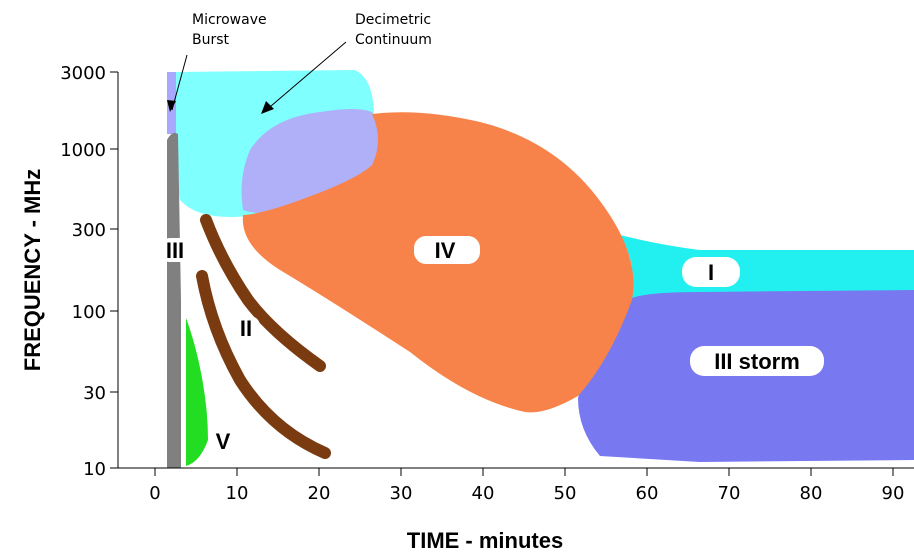 The image size is (914, 554). Describe the element at coordinates (211, 40) in the screenshot. I see `annotation-line: Burst` at that location.